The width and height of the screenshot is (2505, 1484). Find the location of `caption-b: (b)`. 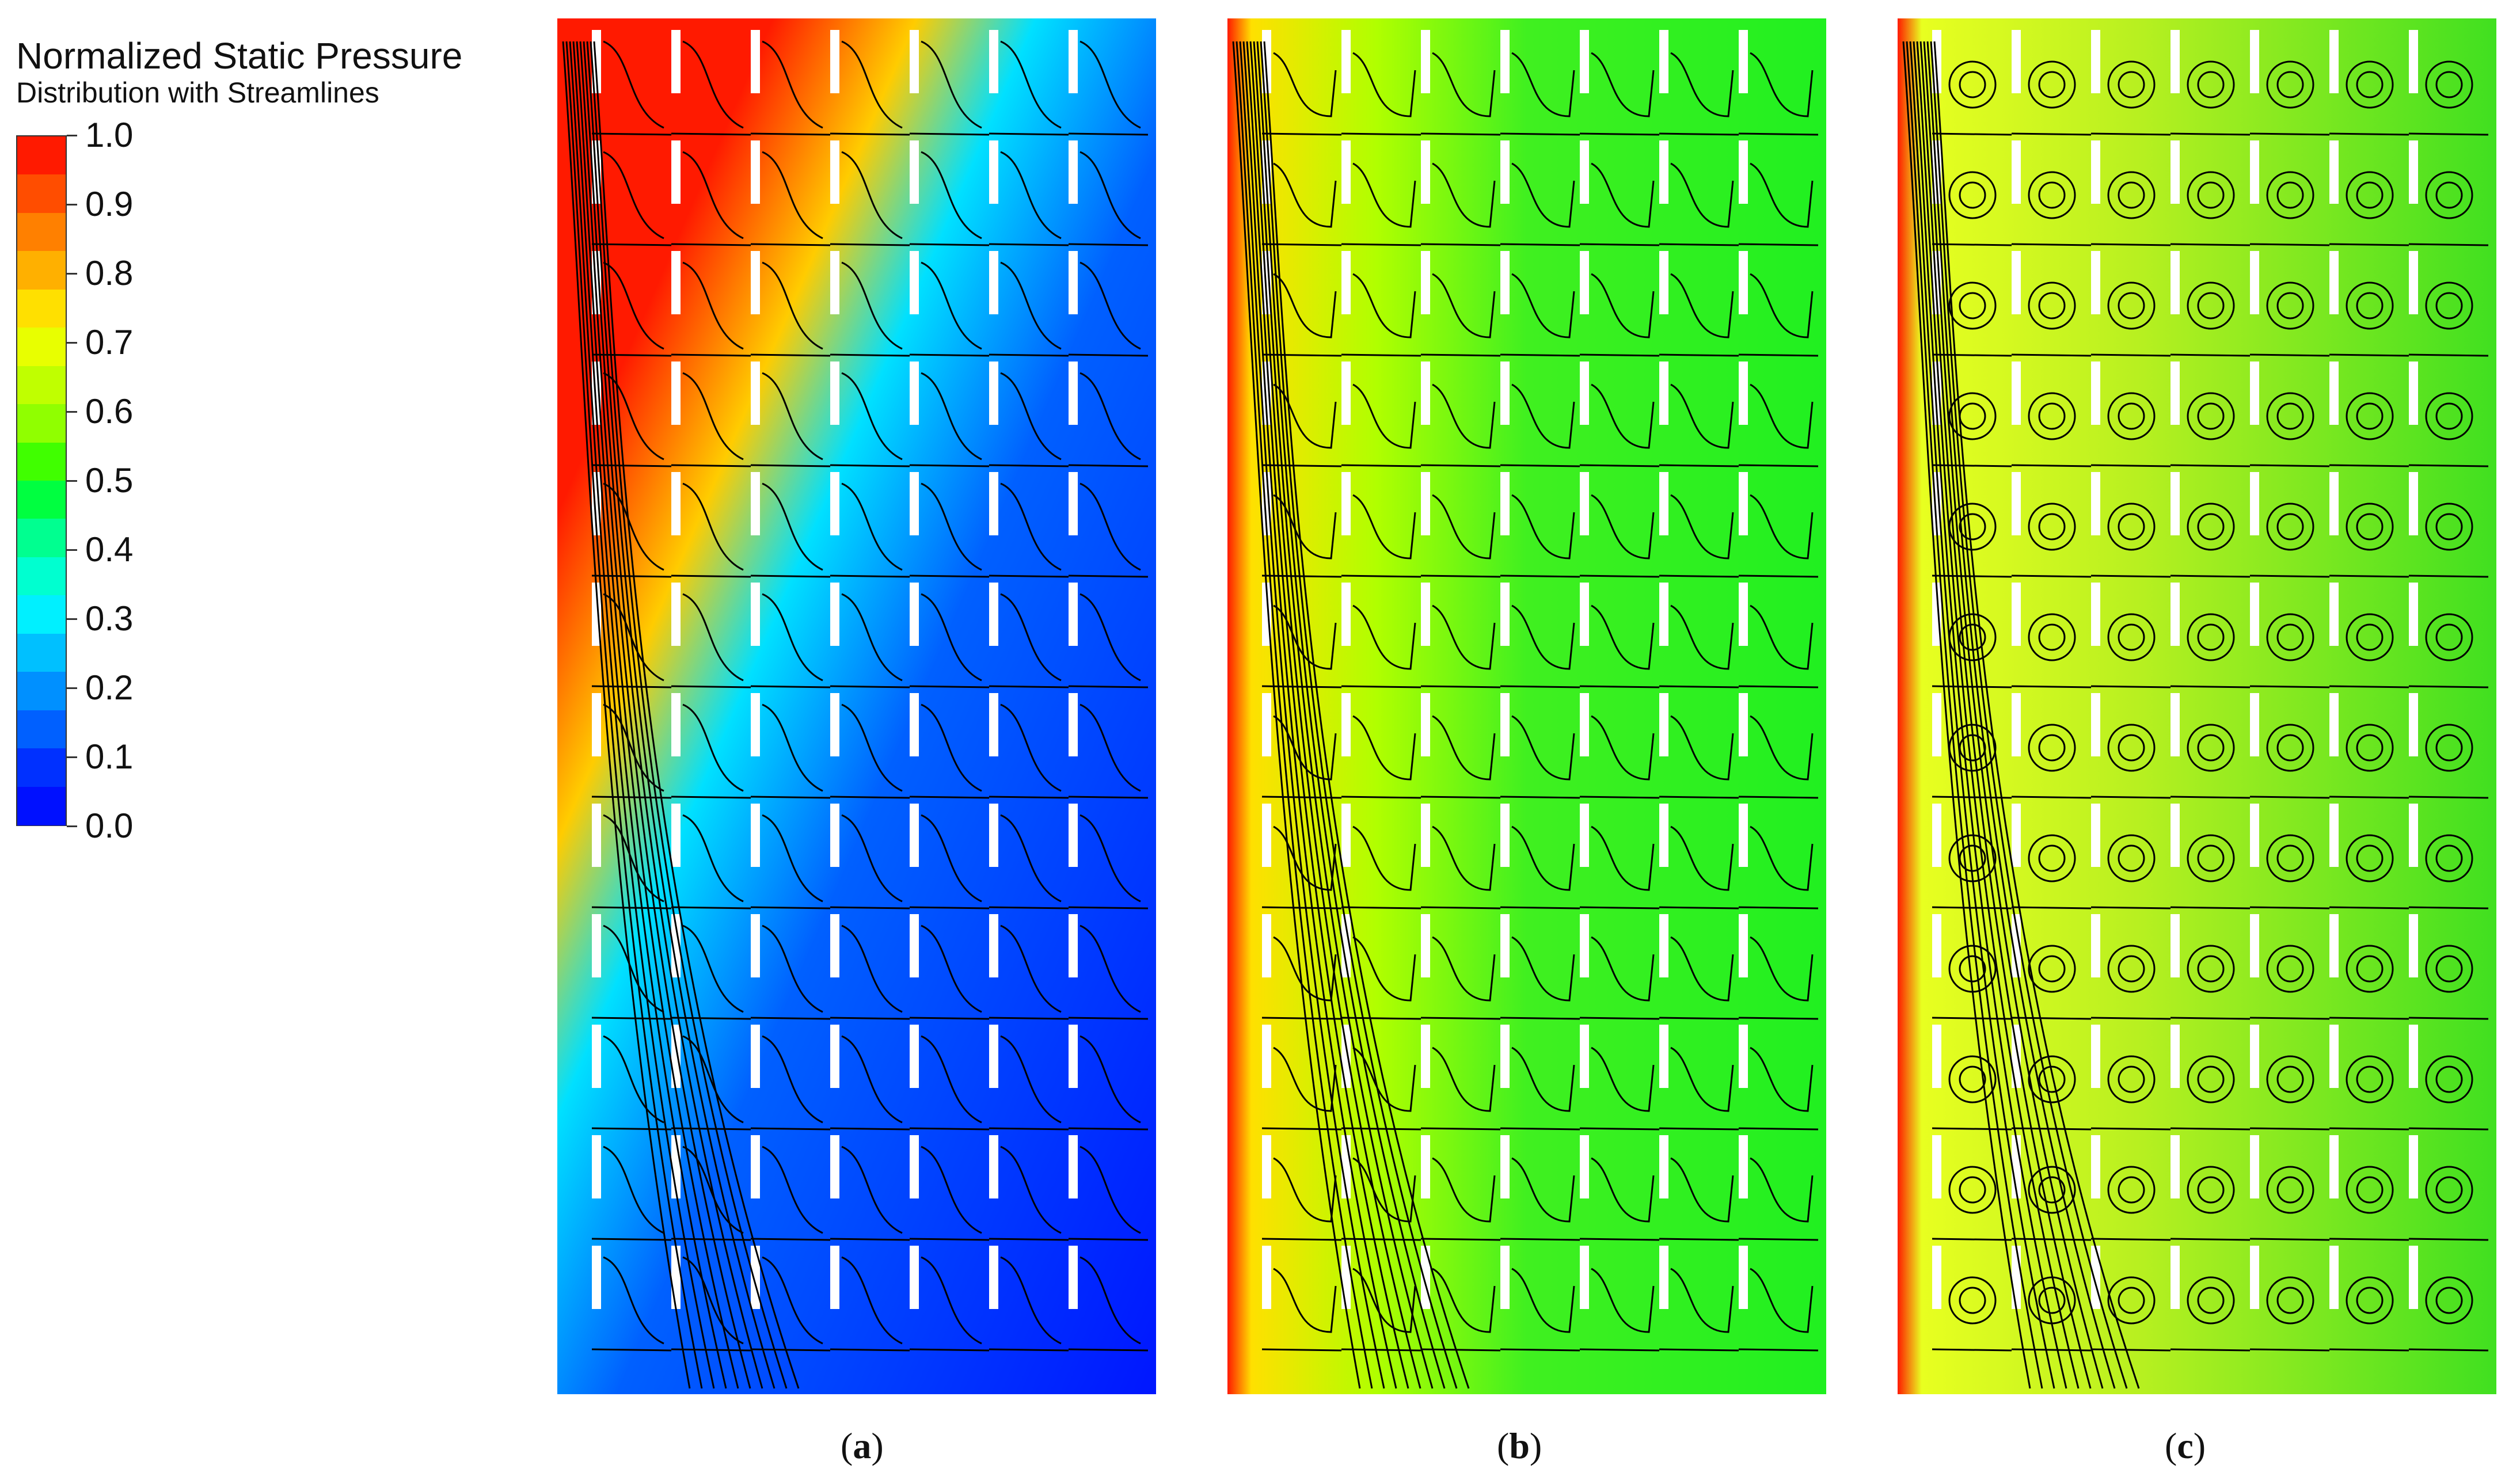

caption-b: (b) is located at coordinates (1519, 1445).